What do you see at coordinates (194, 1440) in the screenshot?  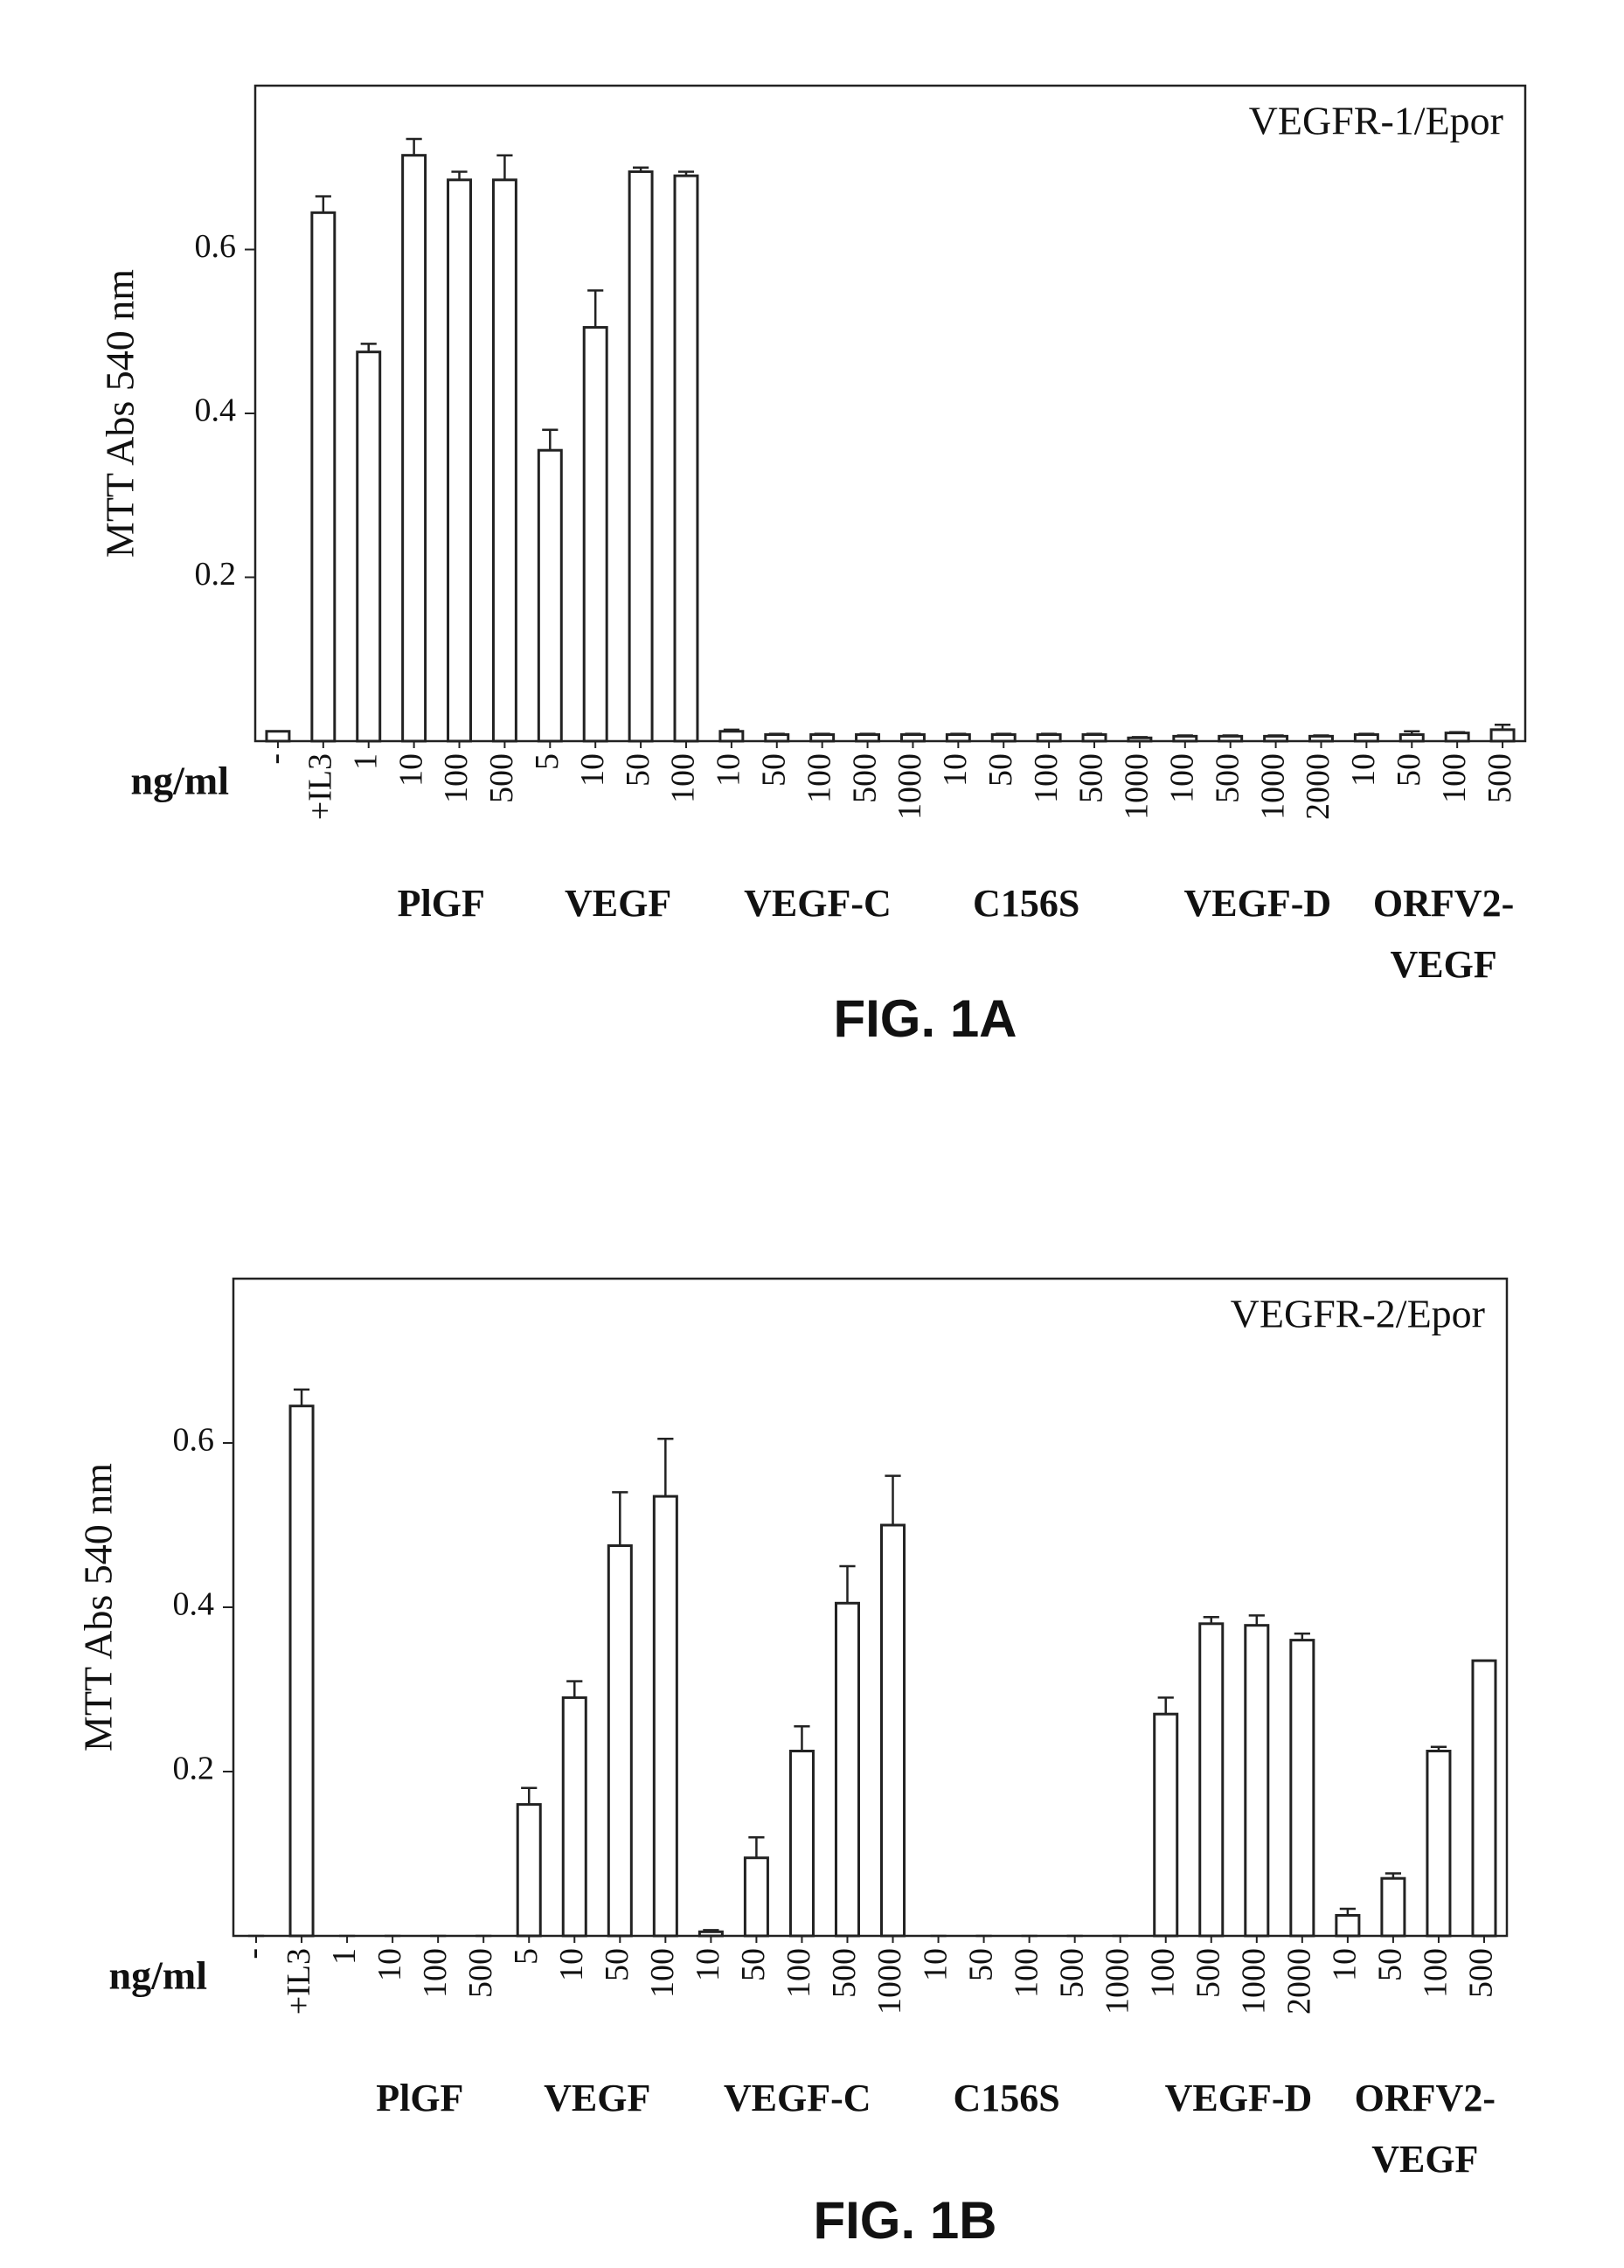 I see `y-tick-label: 0.6` at bounding box center [194, 1440].